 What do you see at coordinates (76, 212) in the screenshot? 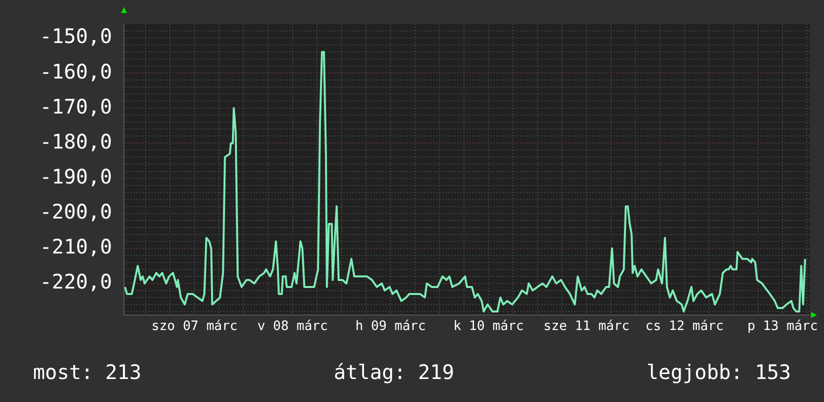
I see `y-tick-label: -200,0` at bounding box center [76, 212].